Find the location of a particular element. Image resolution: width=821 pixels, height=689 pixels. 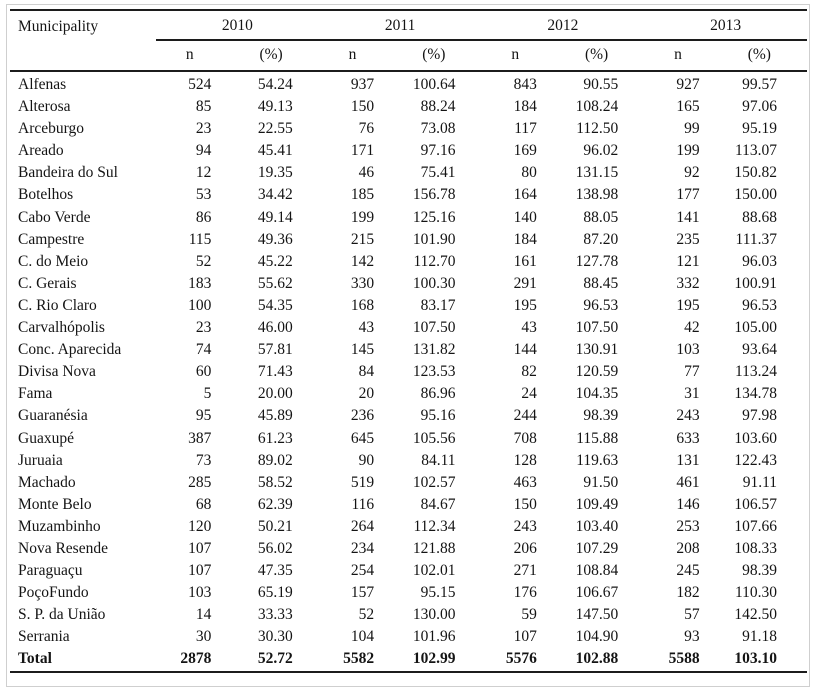

value-cell: 165 is located at coordinates (688, 107).